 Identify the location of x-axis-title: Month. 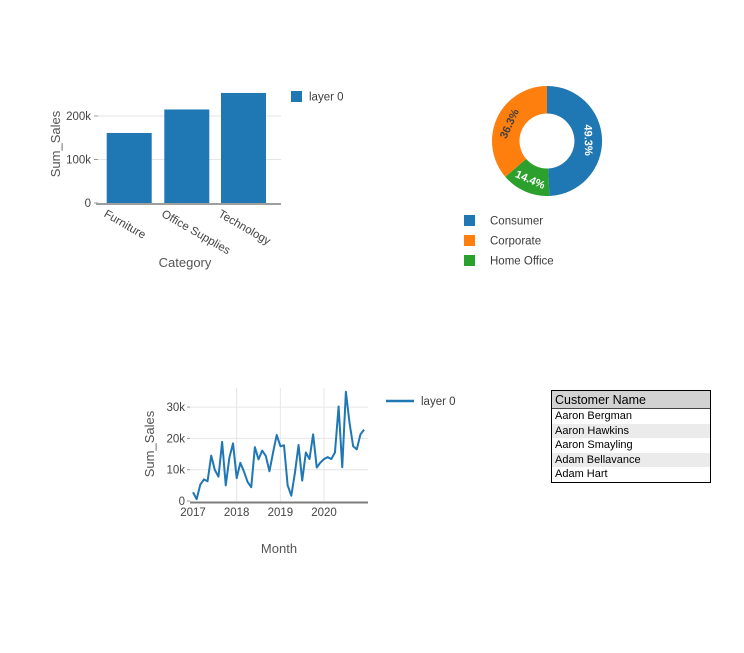
(279, 548).